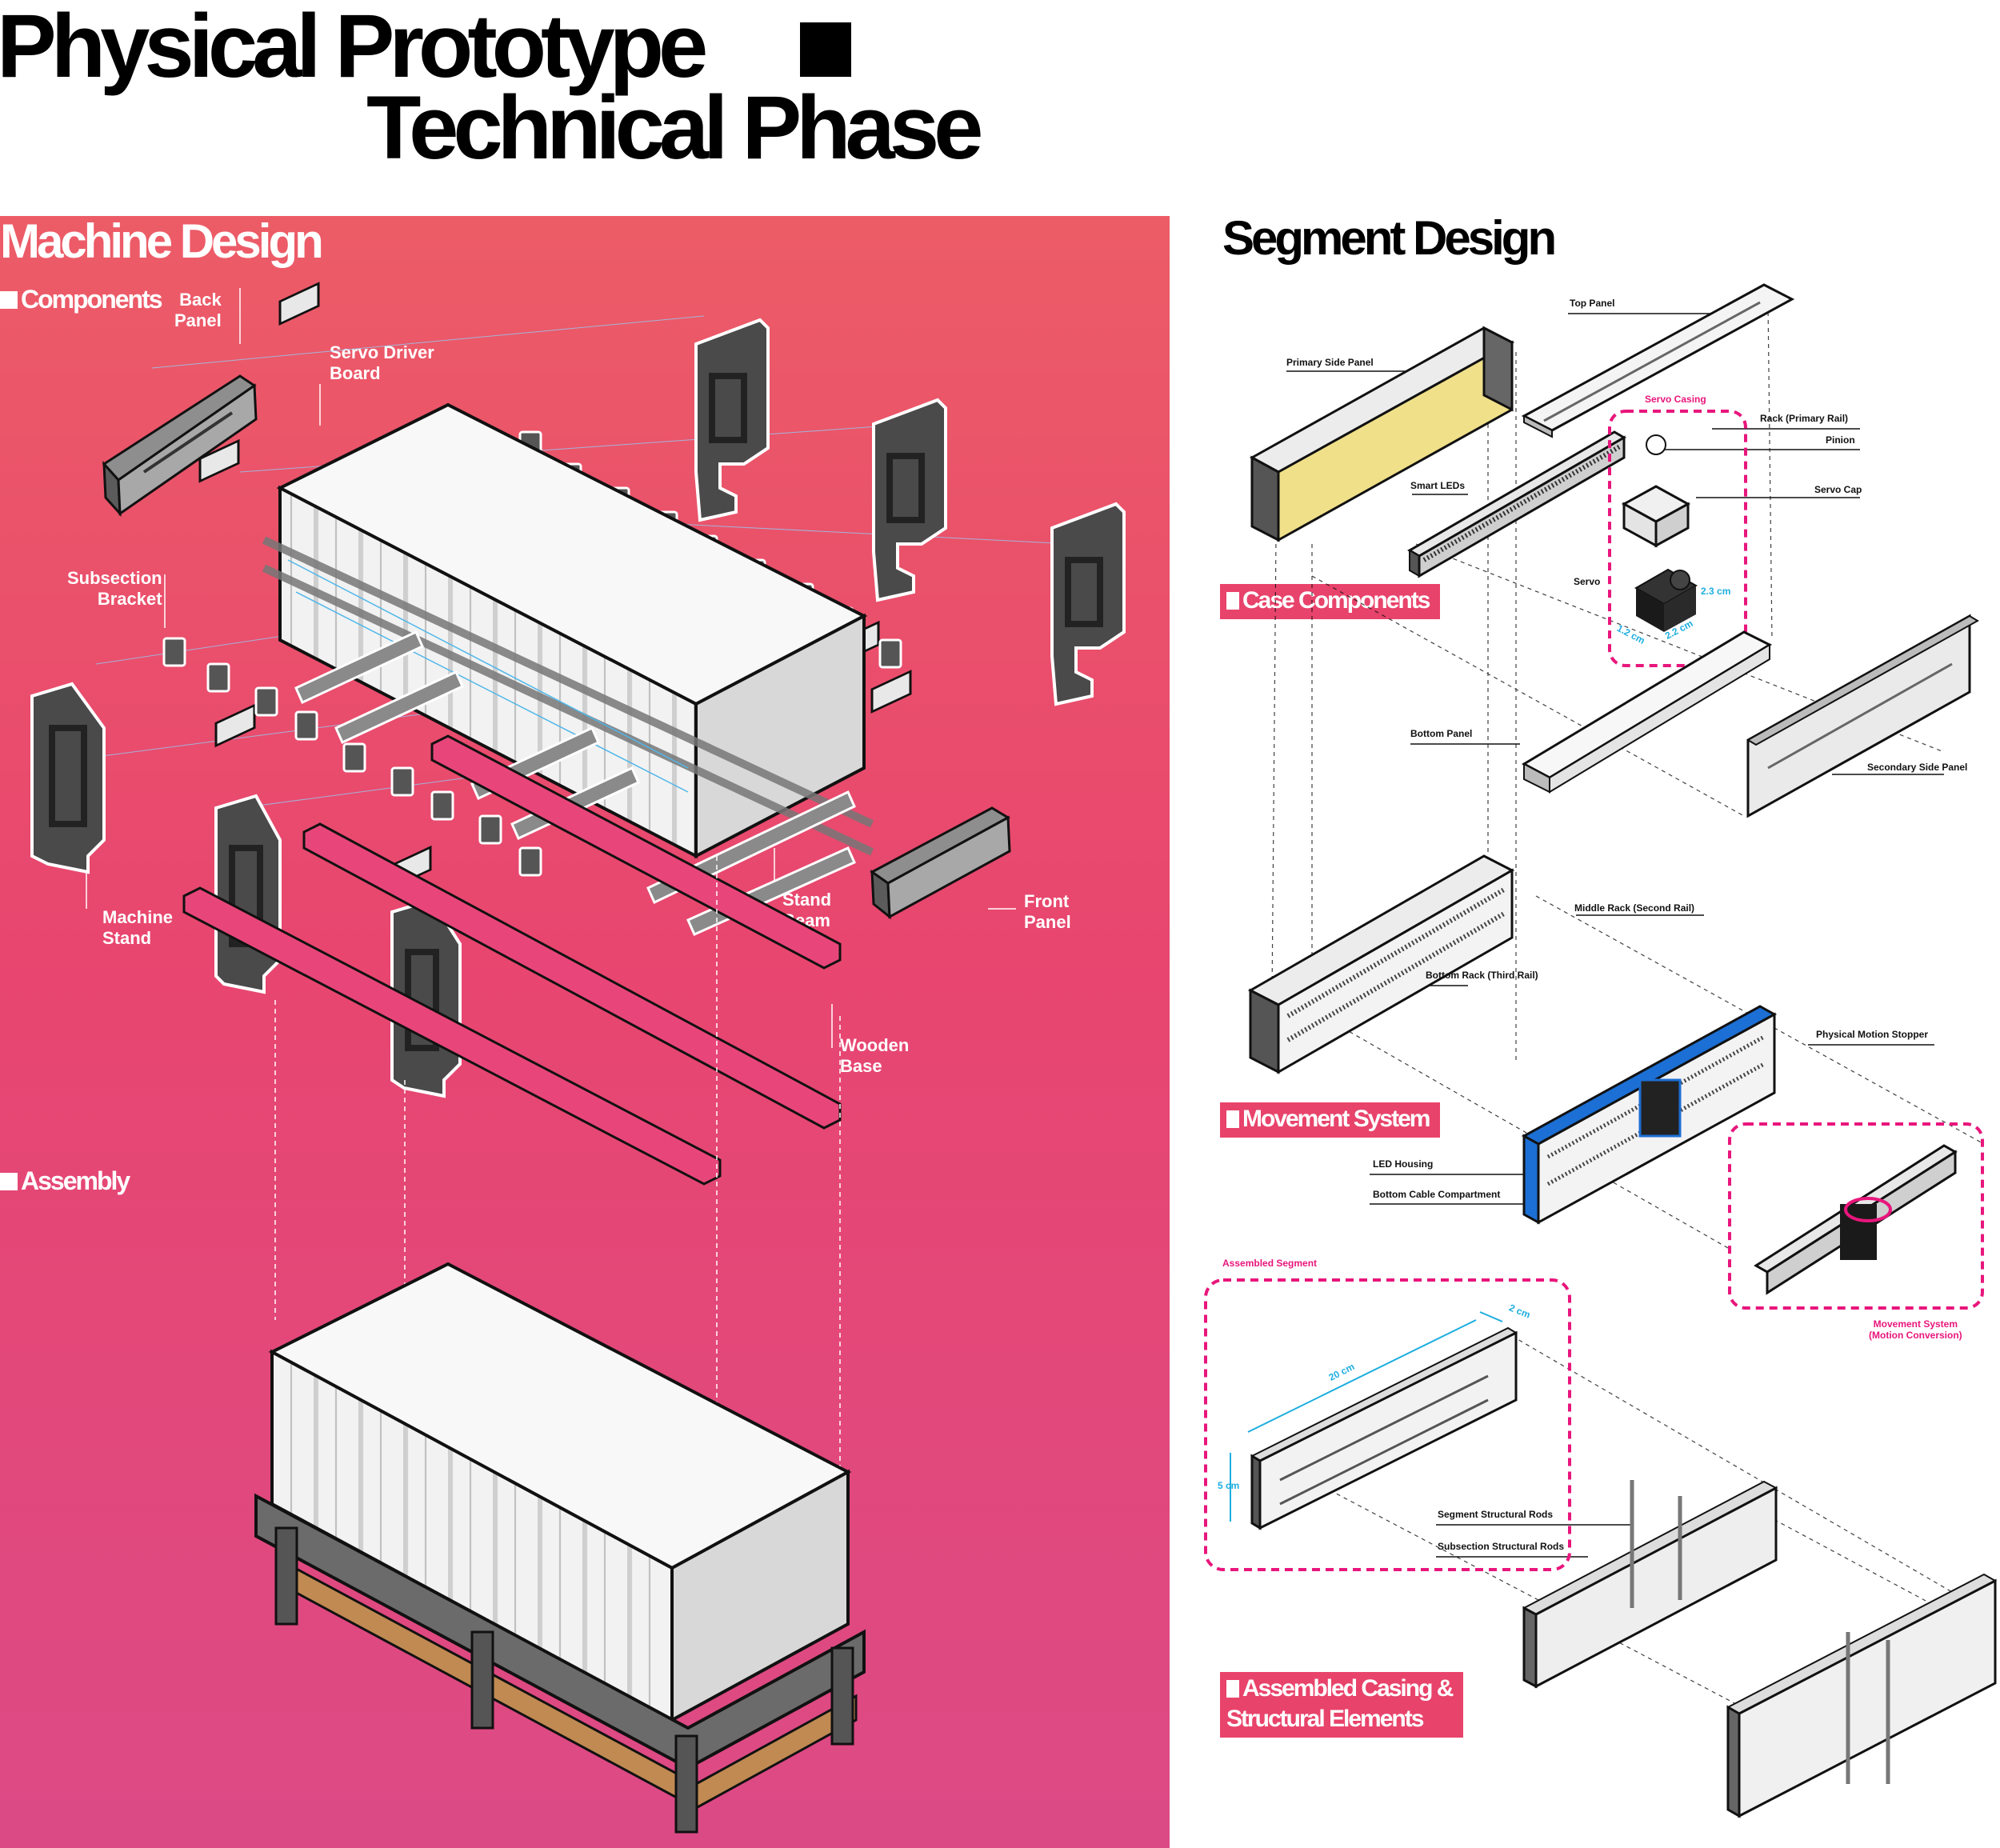  What do you see at coordinates (1838, 489) in the screenshot?
I see `label-servo-cap: Servo Cap` at bounding box center [1838, 489].